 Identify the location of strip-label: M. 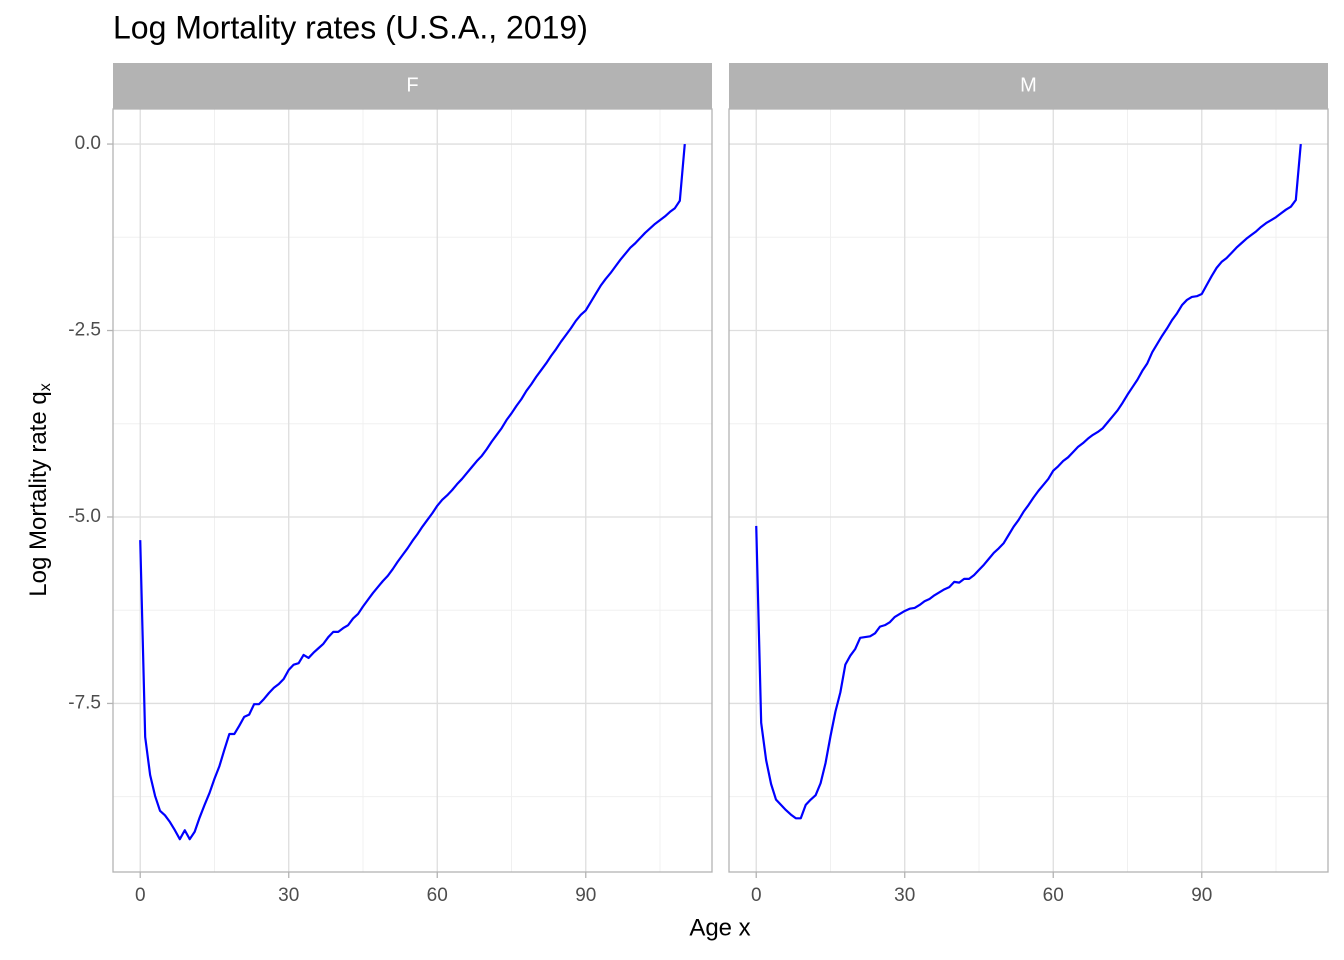
(1028, 85).